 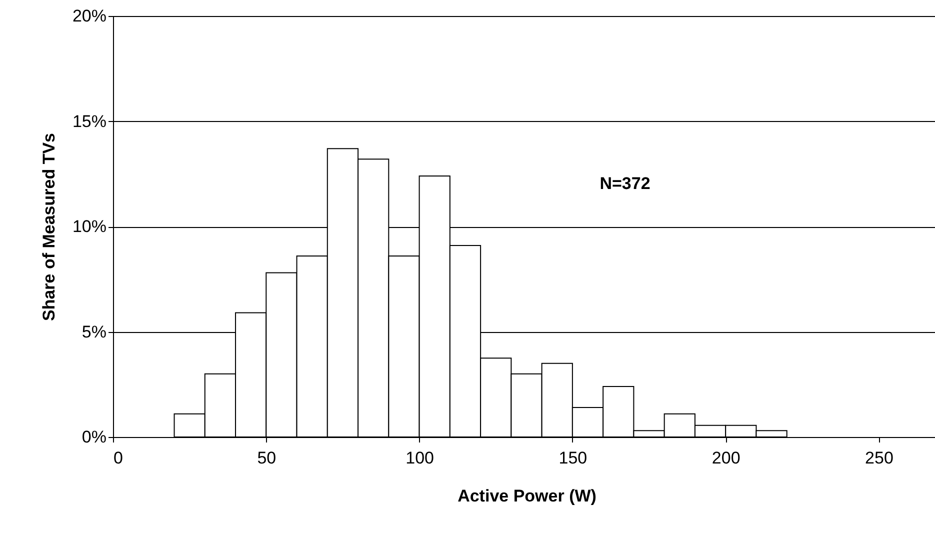 I want to click on x-tick-label: 100, so click(x=420, y=458).